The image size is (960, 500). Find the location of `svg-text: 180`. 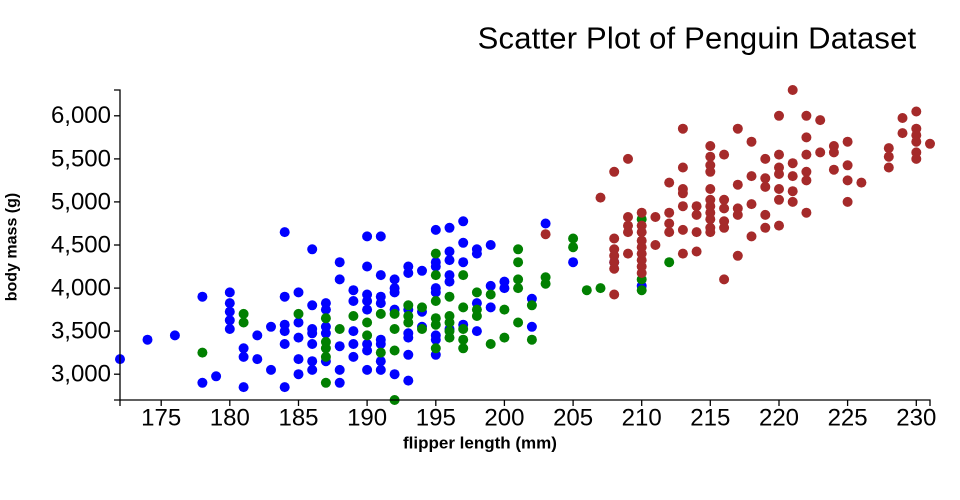

svg-text: 180 is located at coordinates (230, 418).